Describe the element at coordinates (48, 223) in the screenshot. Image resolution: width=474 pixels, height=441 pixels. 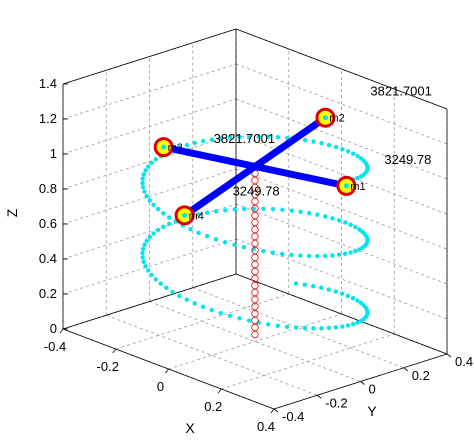
I see `z-tick-label: 0.6` at that location.